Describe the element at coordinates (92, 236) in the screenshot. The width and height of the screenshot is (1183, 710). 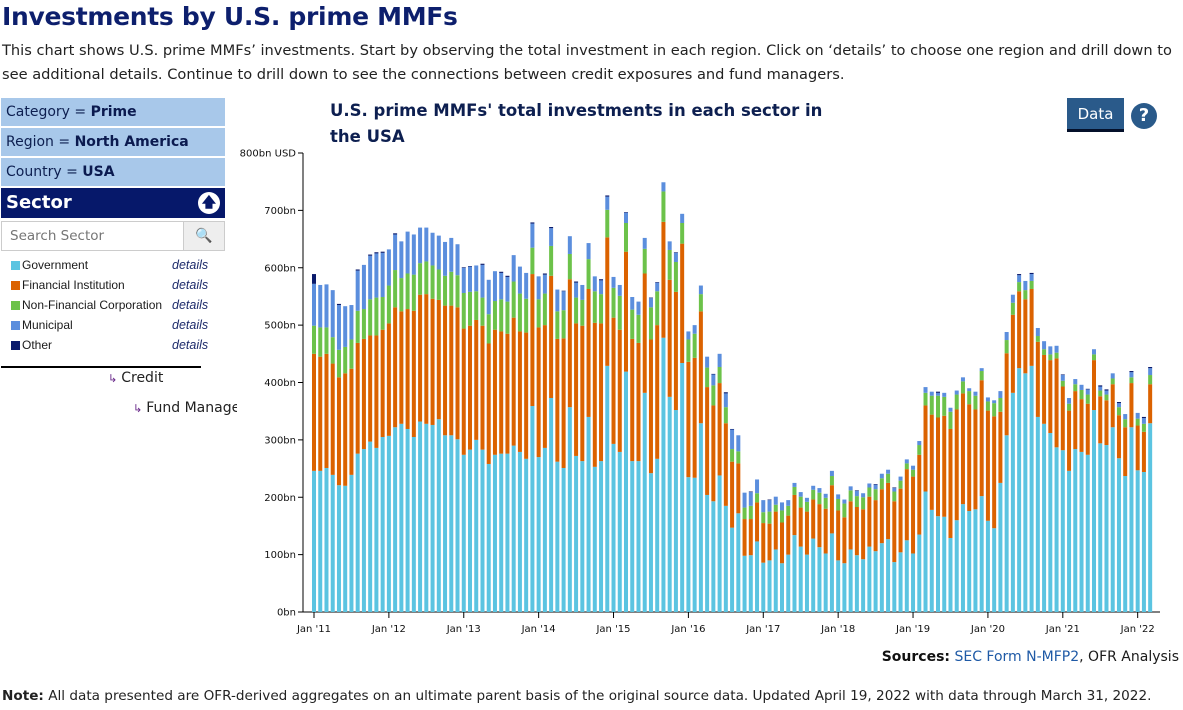
I see `search-input` at that location.